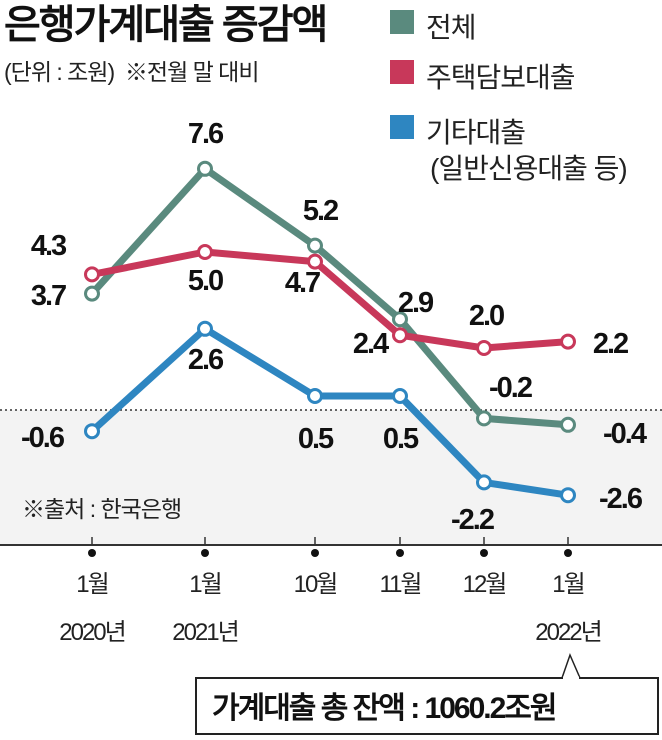 This screenshot has height=740, width=662. I want to click on legend-label: 전체, so click(451, 27).